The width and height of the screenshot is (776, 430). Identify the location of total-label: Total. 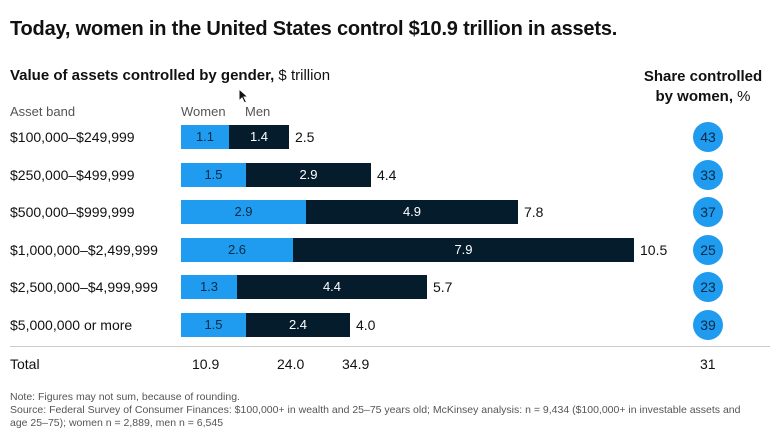
(25, 364).